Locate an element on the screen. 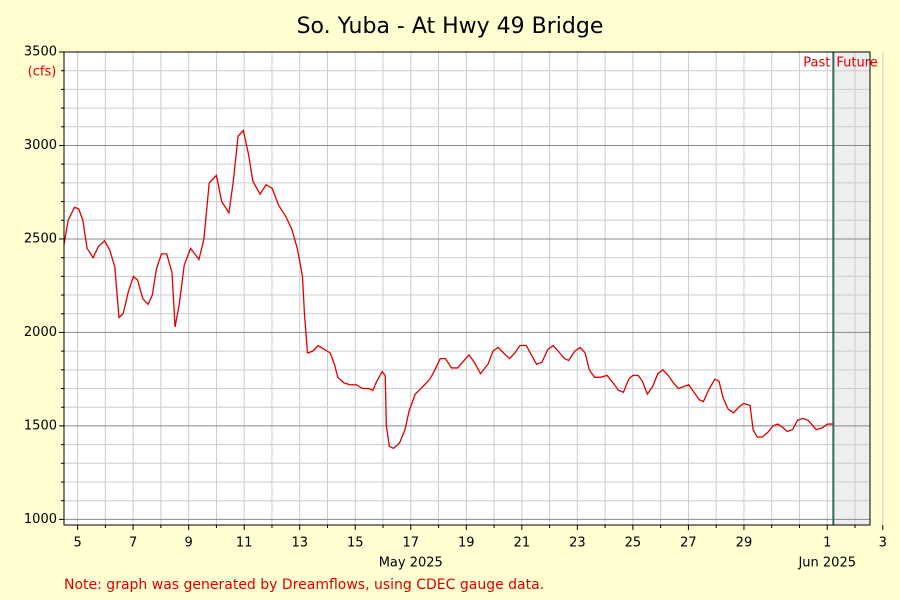 The width and height of the screenshot is (900, 600). x-tick-label: 5 is located at coordinates (77, 543).